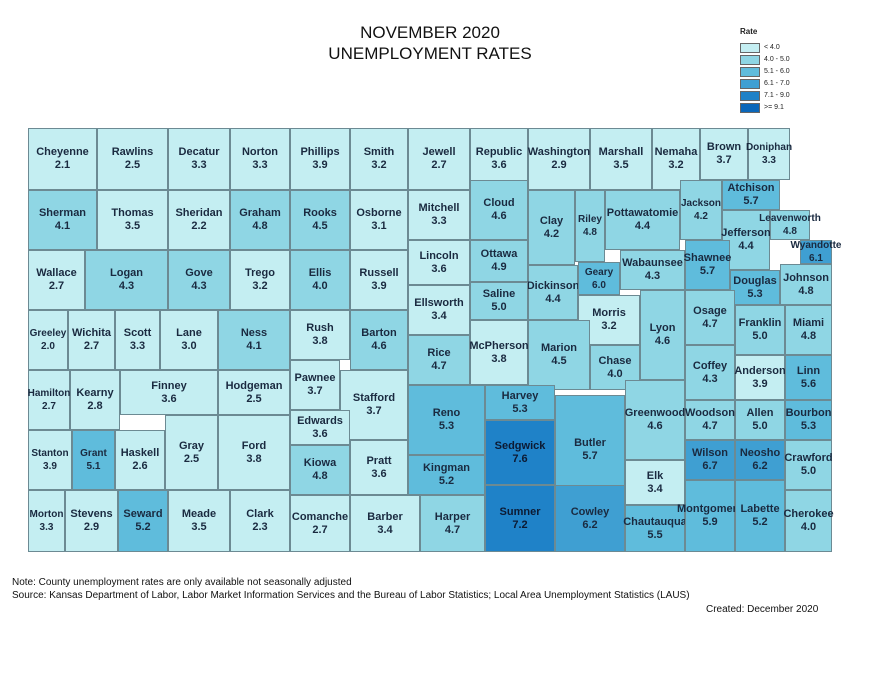  Describe the element at coordinates (379, 460) in the screenshot. I see `county-name: Pratt` at that location.